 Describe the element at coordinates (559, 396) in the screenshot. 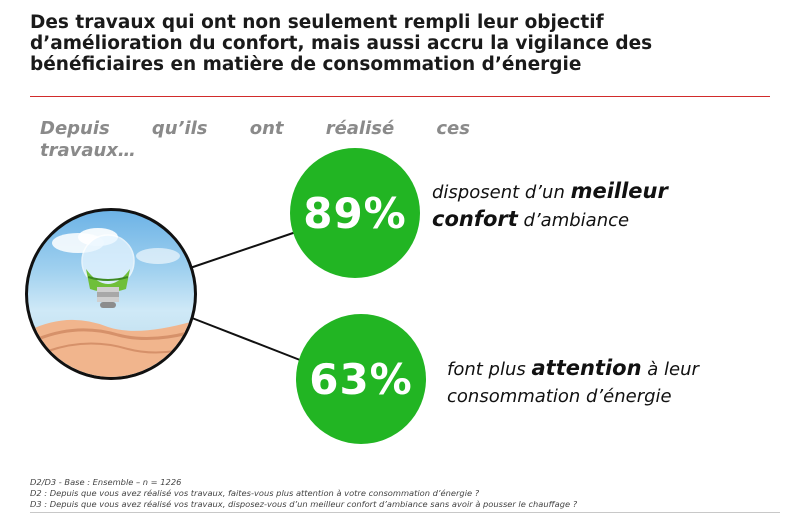

I see `desc-text: consommation d’énergie` at that location.